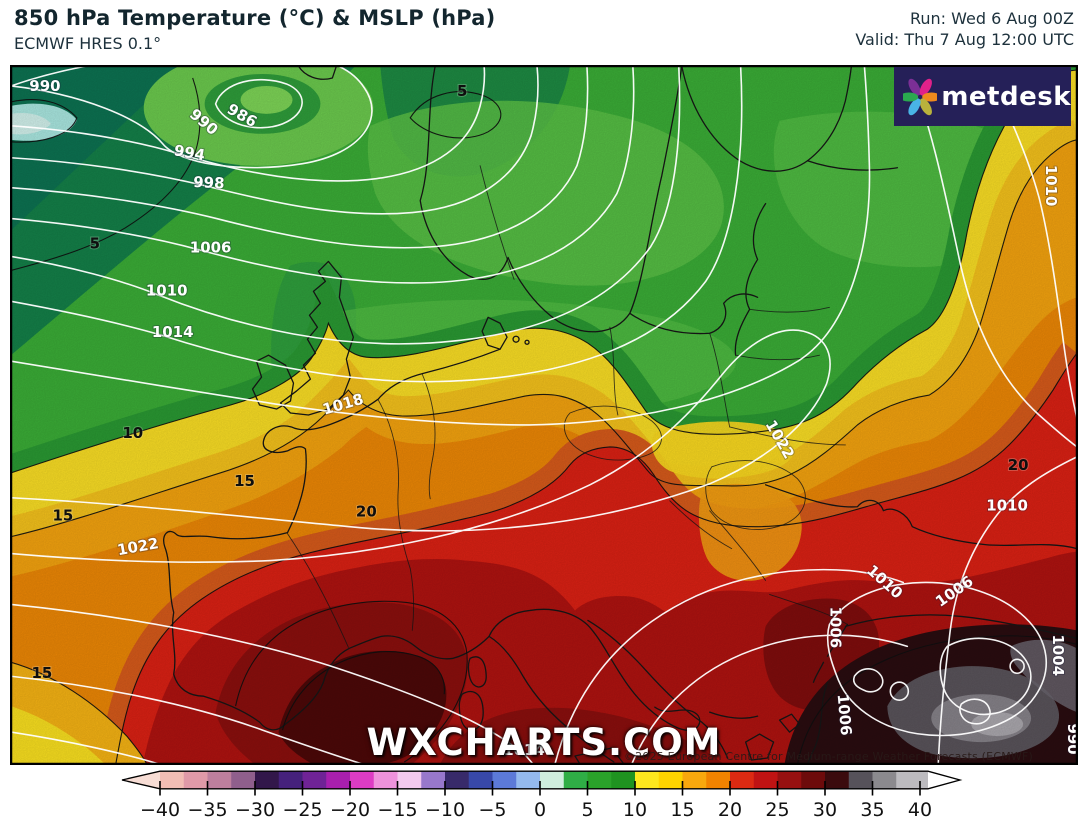  I want to click on colorbar-segments, so click(541, 780).